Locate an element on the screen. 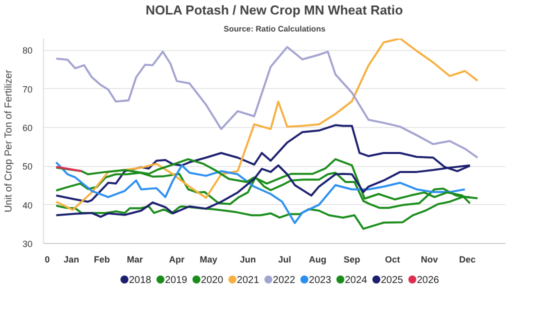 The image size is (560, 332). legend-label: 2020 is located at coordinates (212, 280).